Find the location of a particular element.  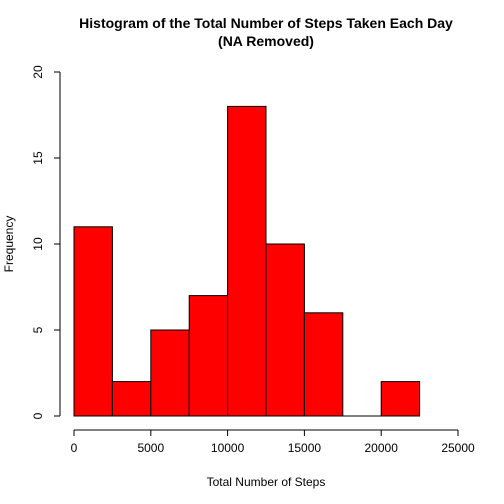

y-tick-label: 20 is located at coordinates (38, 72).